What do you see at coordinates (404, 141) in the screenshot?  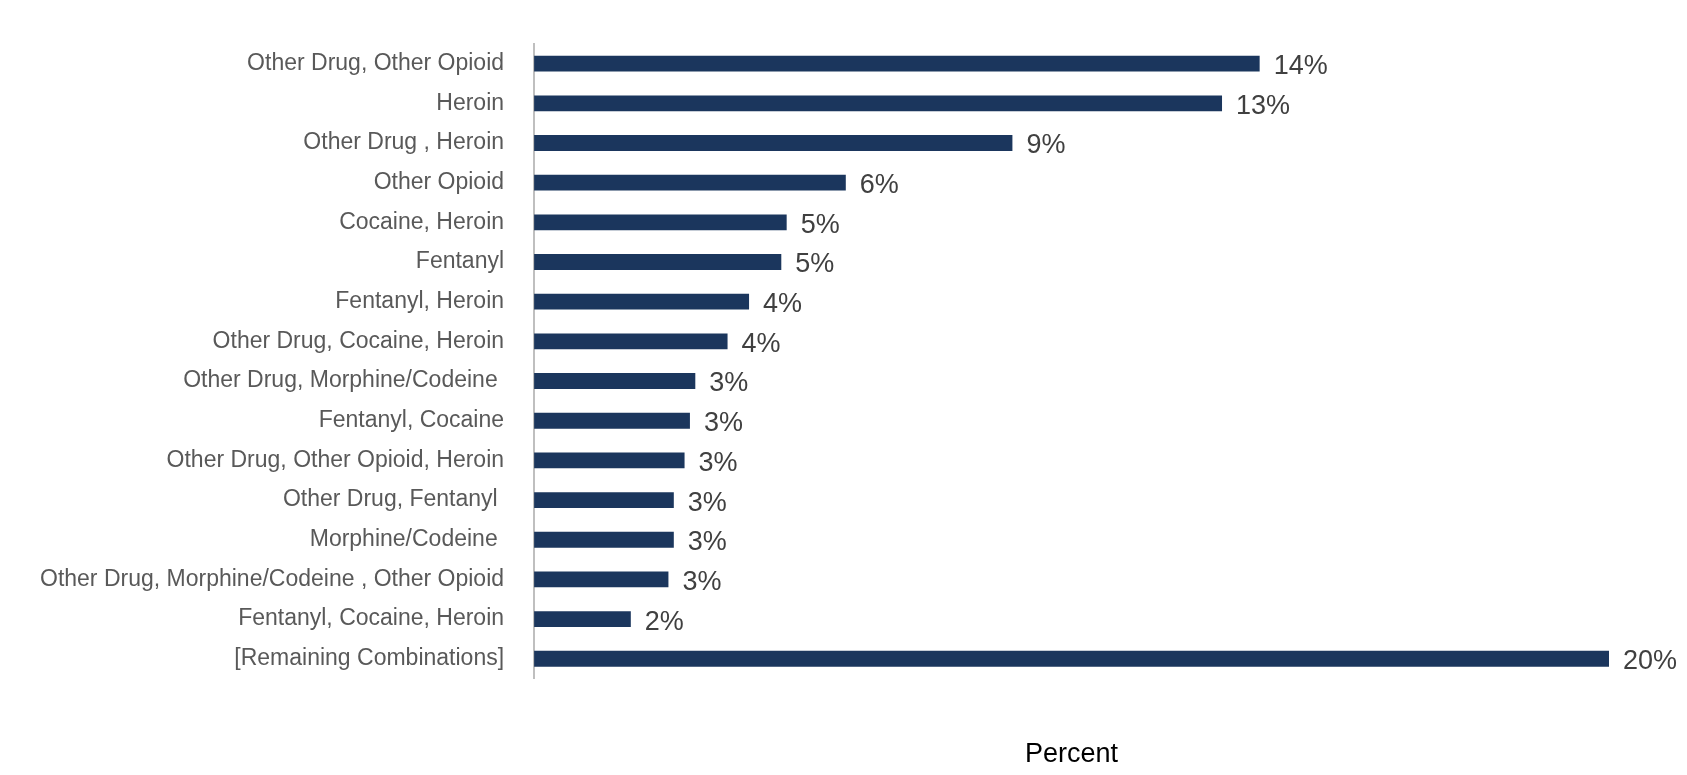 I see `y-tick-label: Other Drug , Heroin` at bounding box center [404, 141].